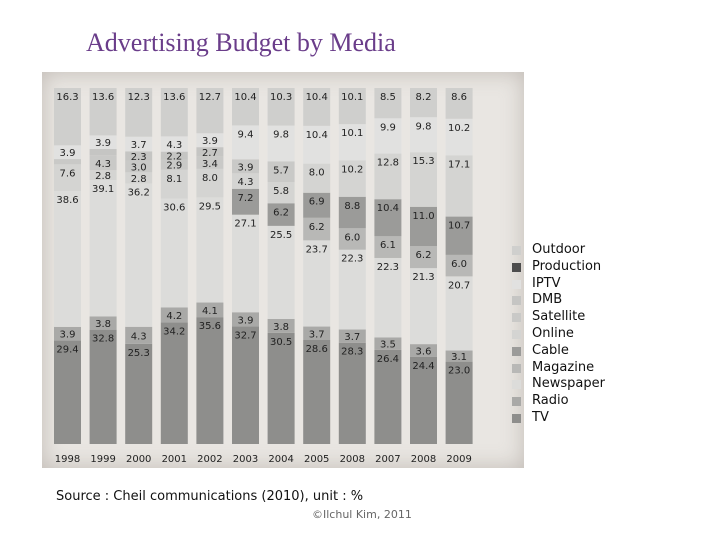 The width and height of the screenshot is (720, 540). What do you see at coordinates (103, 175) in the screenshot?
I see `bar-segment-online-1999` at bounding box center [103, 175].